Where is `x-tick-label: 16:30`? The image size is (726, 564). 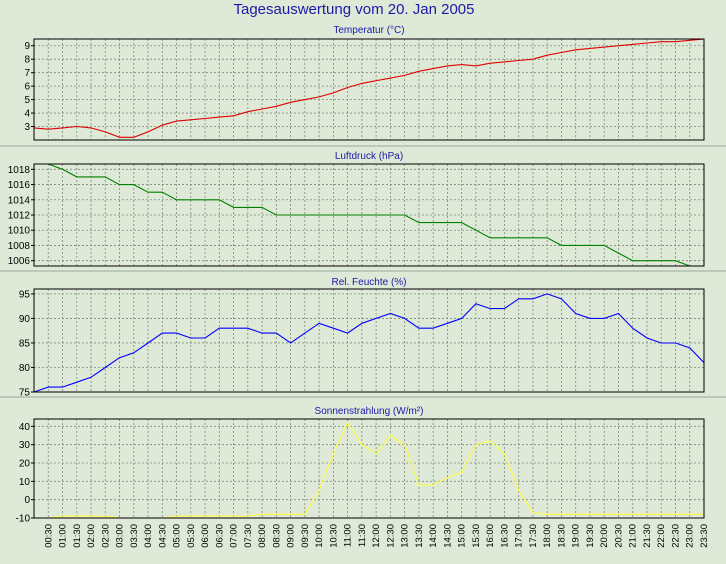 x-tick-label: 16:30 is located at coordinates (504, 536).